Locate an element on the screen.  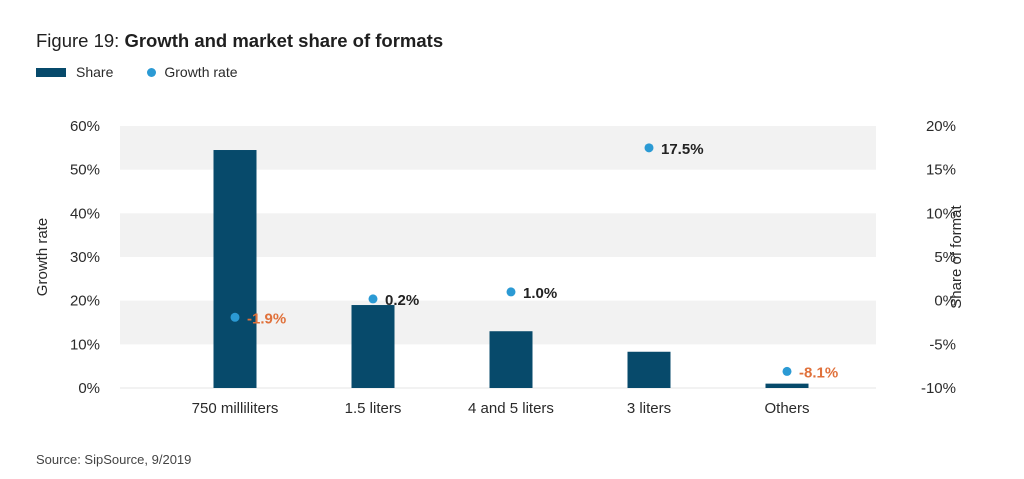
left-tick-label: 50% is located at coordinates (85, 170).